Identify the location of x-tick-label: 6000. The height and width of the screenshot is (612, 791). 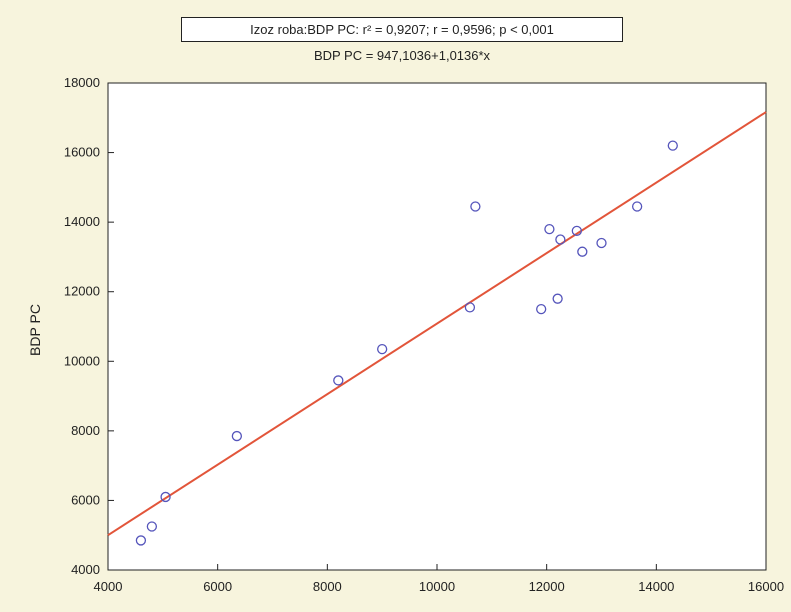
(217, 586).